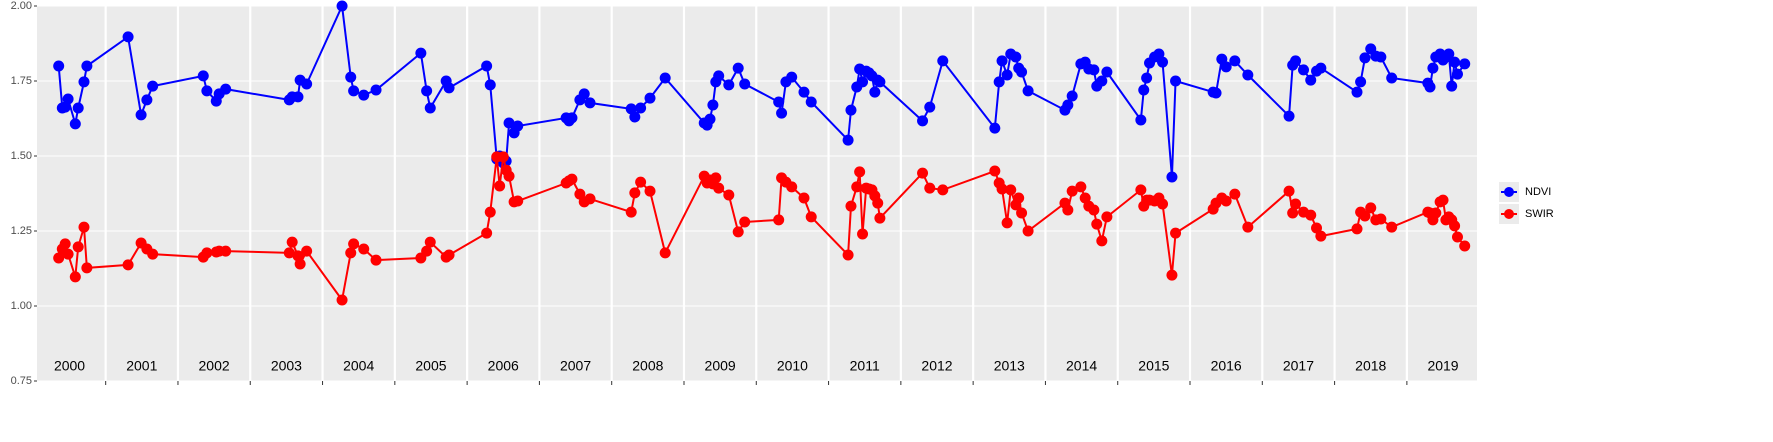  I want to click on year-label: 2013, so click(1009, 366).